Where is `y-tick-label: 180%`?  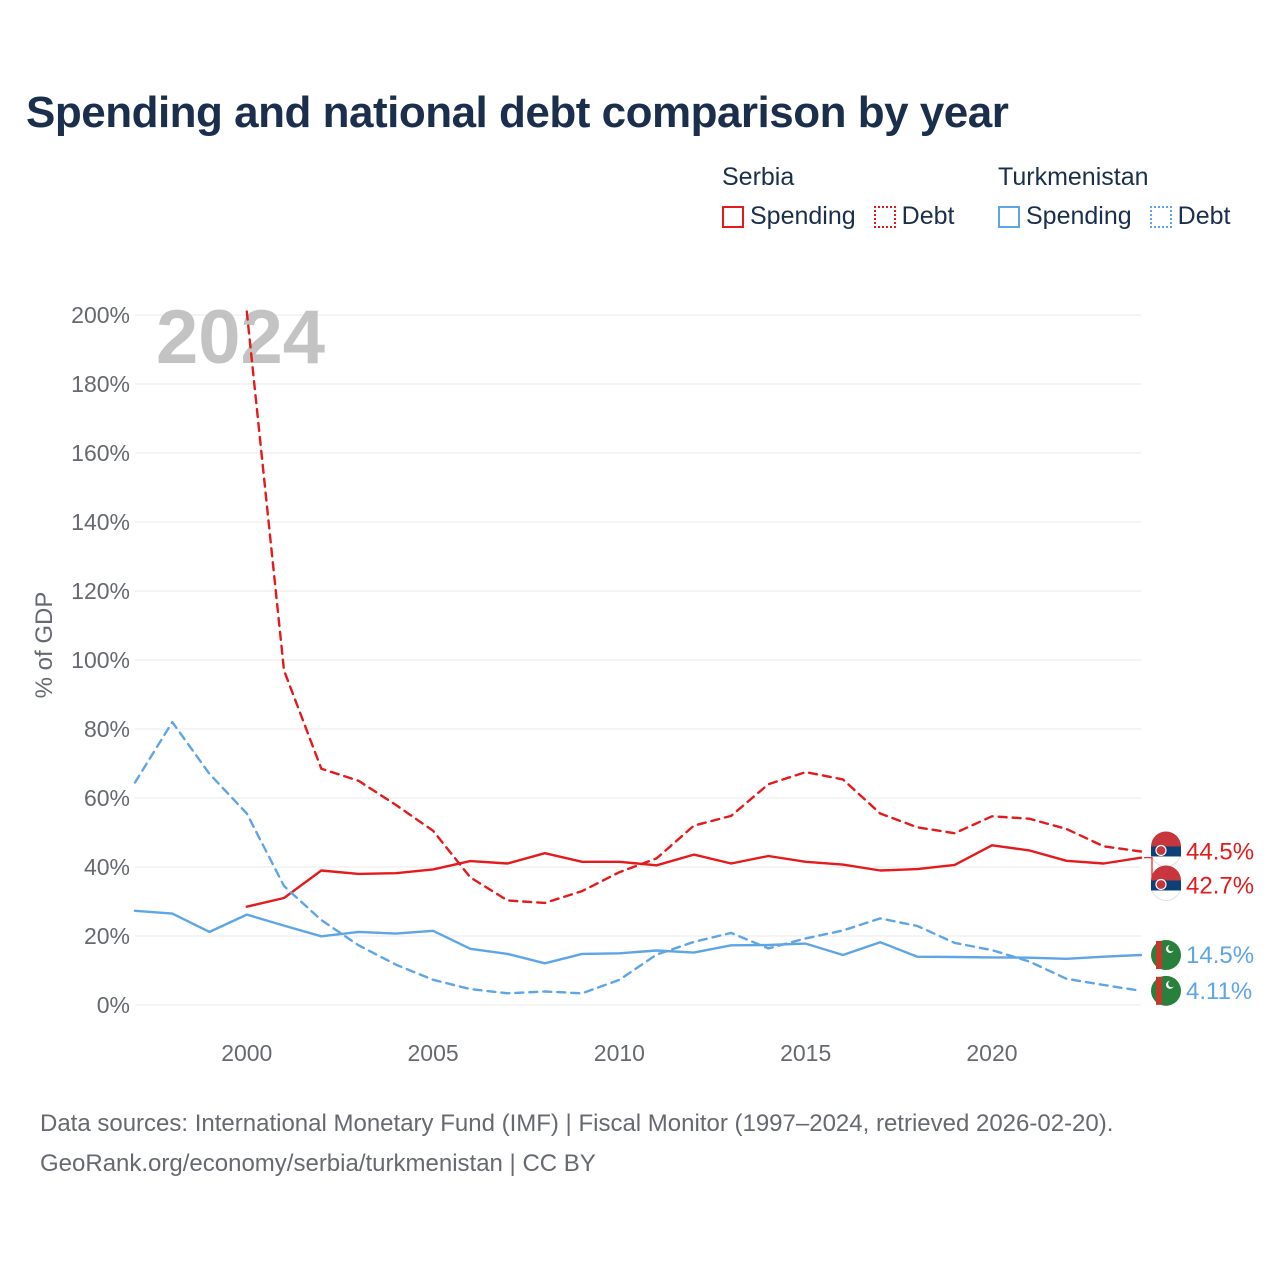 y-tick-label: 180% is located at coordinates (100, 384).